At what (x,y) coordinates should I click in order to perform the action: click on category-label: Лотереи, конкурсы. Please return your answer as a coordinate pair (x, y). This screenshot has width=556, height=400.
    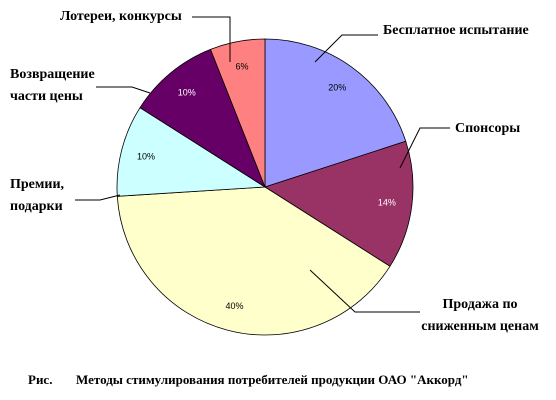
    Looking at the image, I should click on (121, 16).